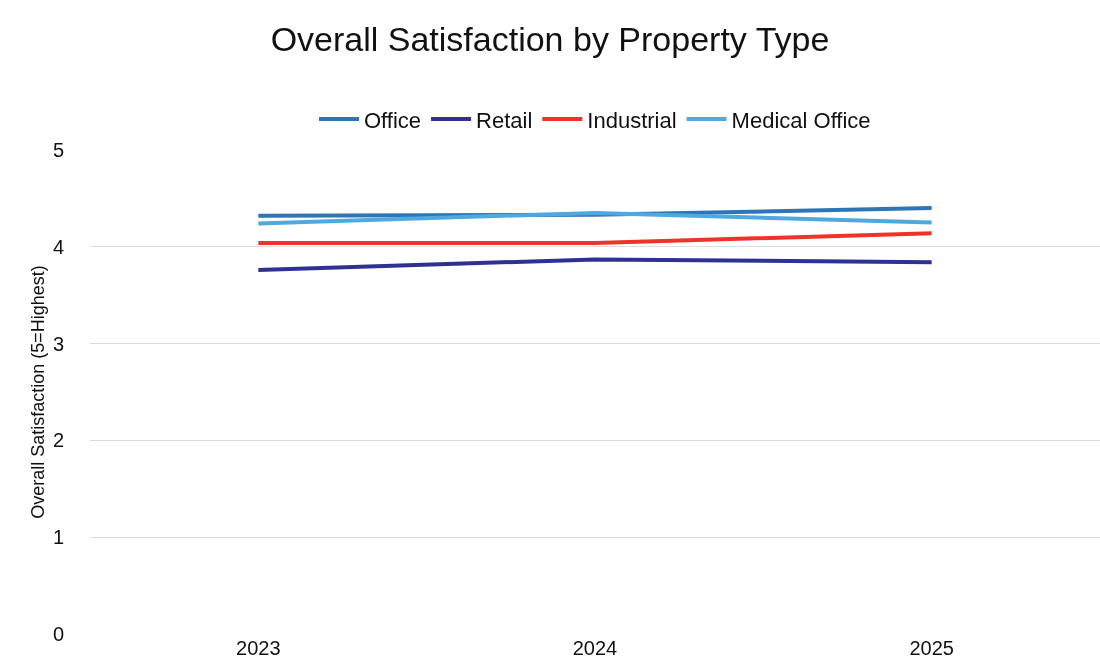 This screenshot has width=1100, height=669. What do you see at coordinates (58, 150) in the screenshot?
I see `y-tick-label: 5` at bounding box center [58, 150].